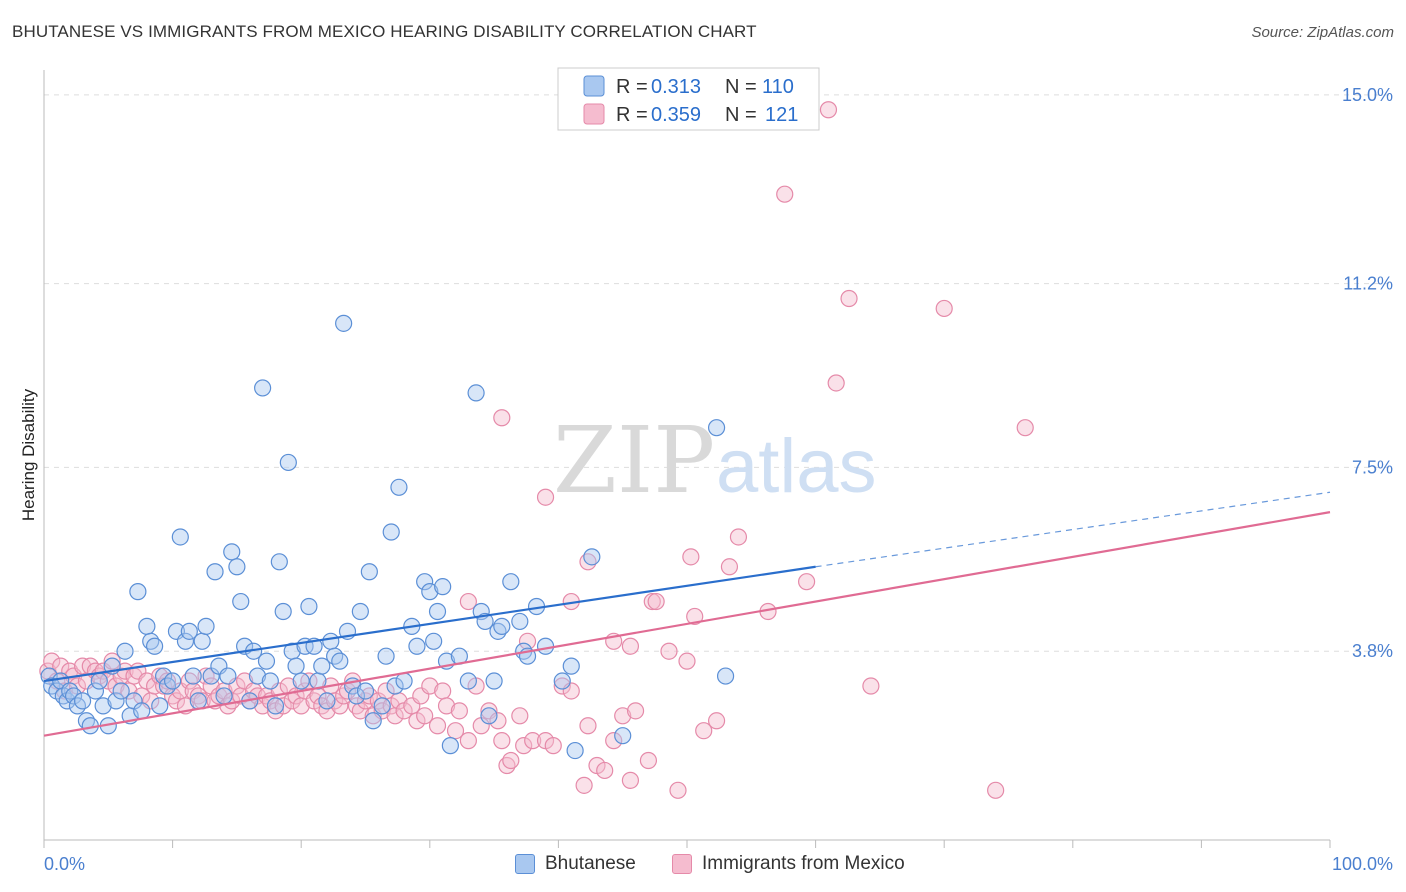  I want to click on bottom-legend-label-mexico: Immigrants from Mexico, so click(803, 863).